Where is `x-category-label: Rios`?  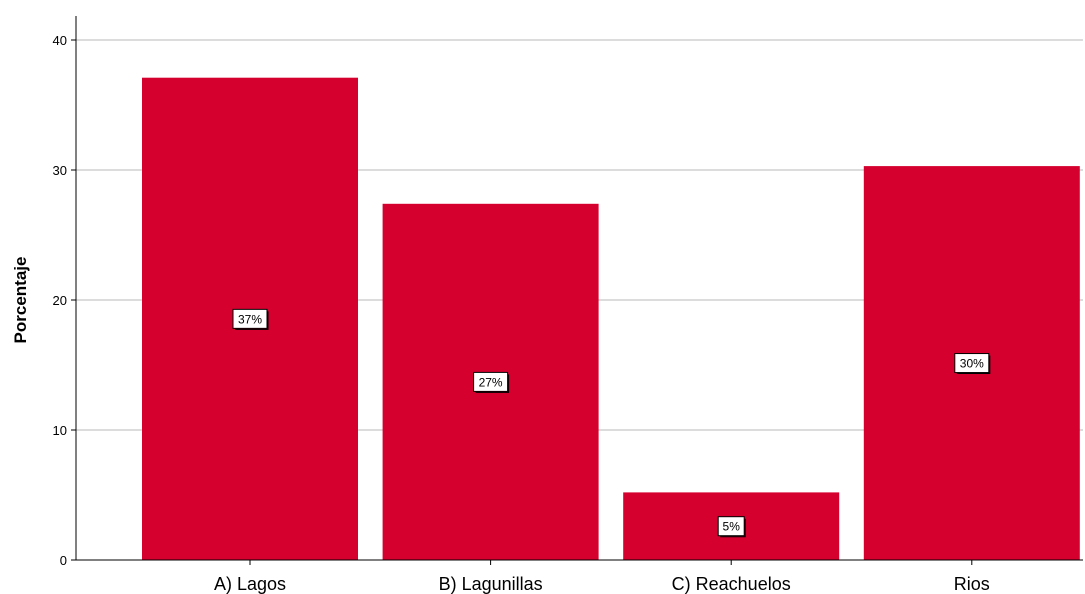
x-category-label: Rios is located at coordinates (972, 584).